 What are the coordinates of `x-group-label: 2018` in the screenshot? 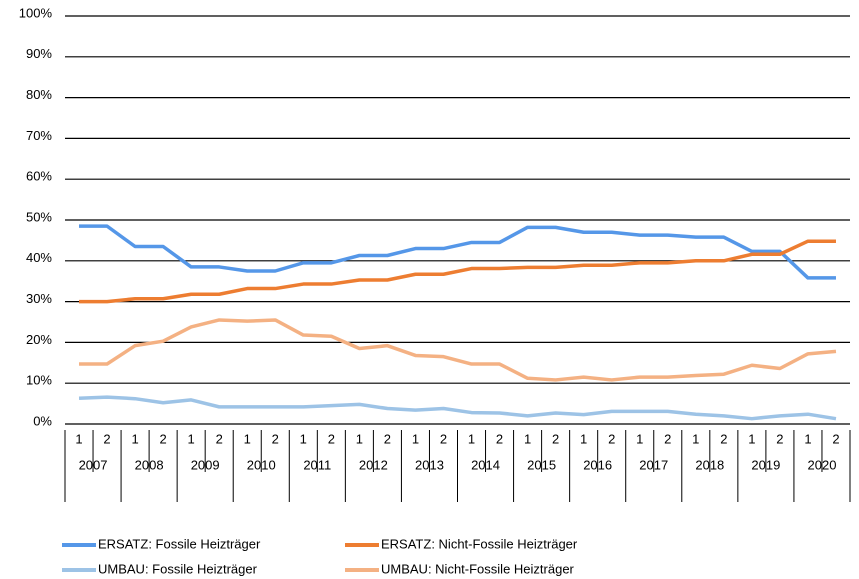 It's located at (709, 464).